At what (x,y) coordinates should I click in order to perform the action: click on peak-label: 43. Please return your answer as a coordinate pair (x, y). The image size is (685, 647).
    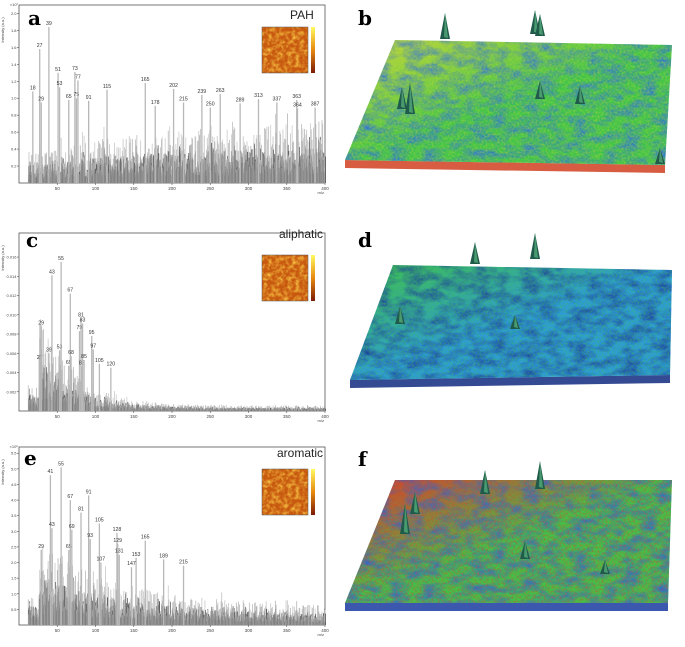
    Looking at the image, I should click on (52, 525).